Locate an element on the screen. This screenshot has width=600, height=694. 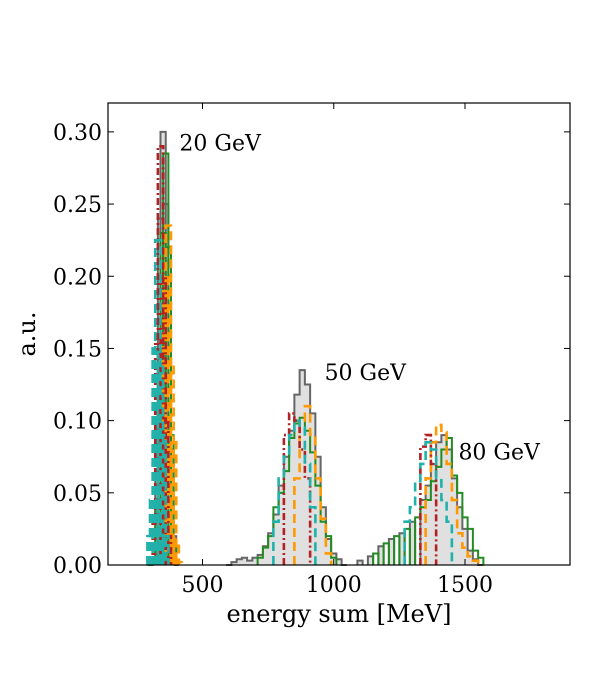
peak-annotation: 20 GeV is located at coordinates (220, 144).